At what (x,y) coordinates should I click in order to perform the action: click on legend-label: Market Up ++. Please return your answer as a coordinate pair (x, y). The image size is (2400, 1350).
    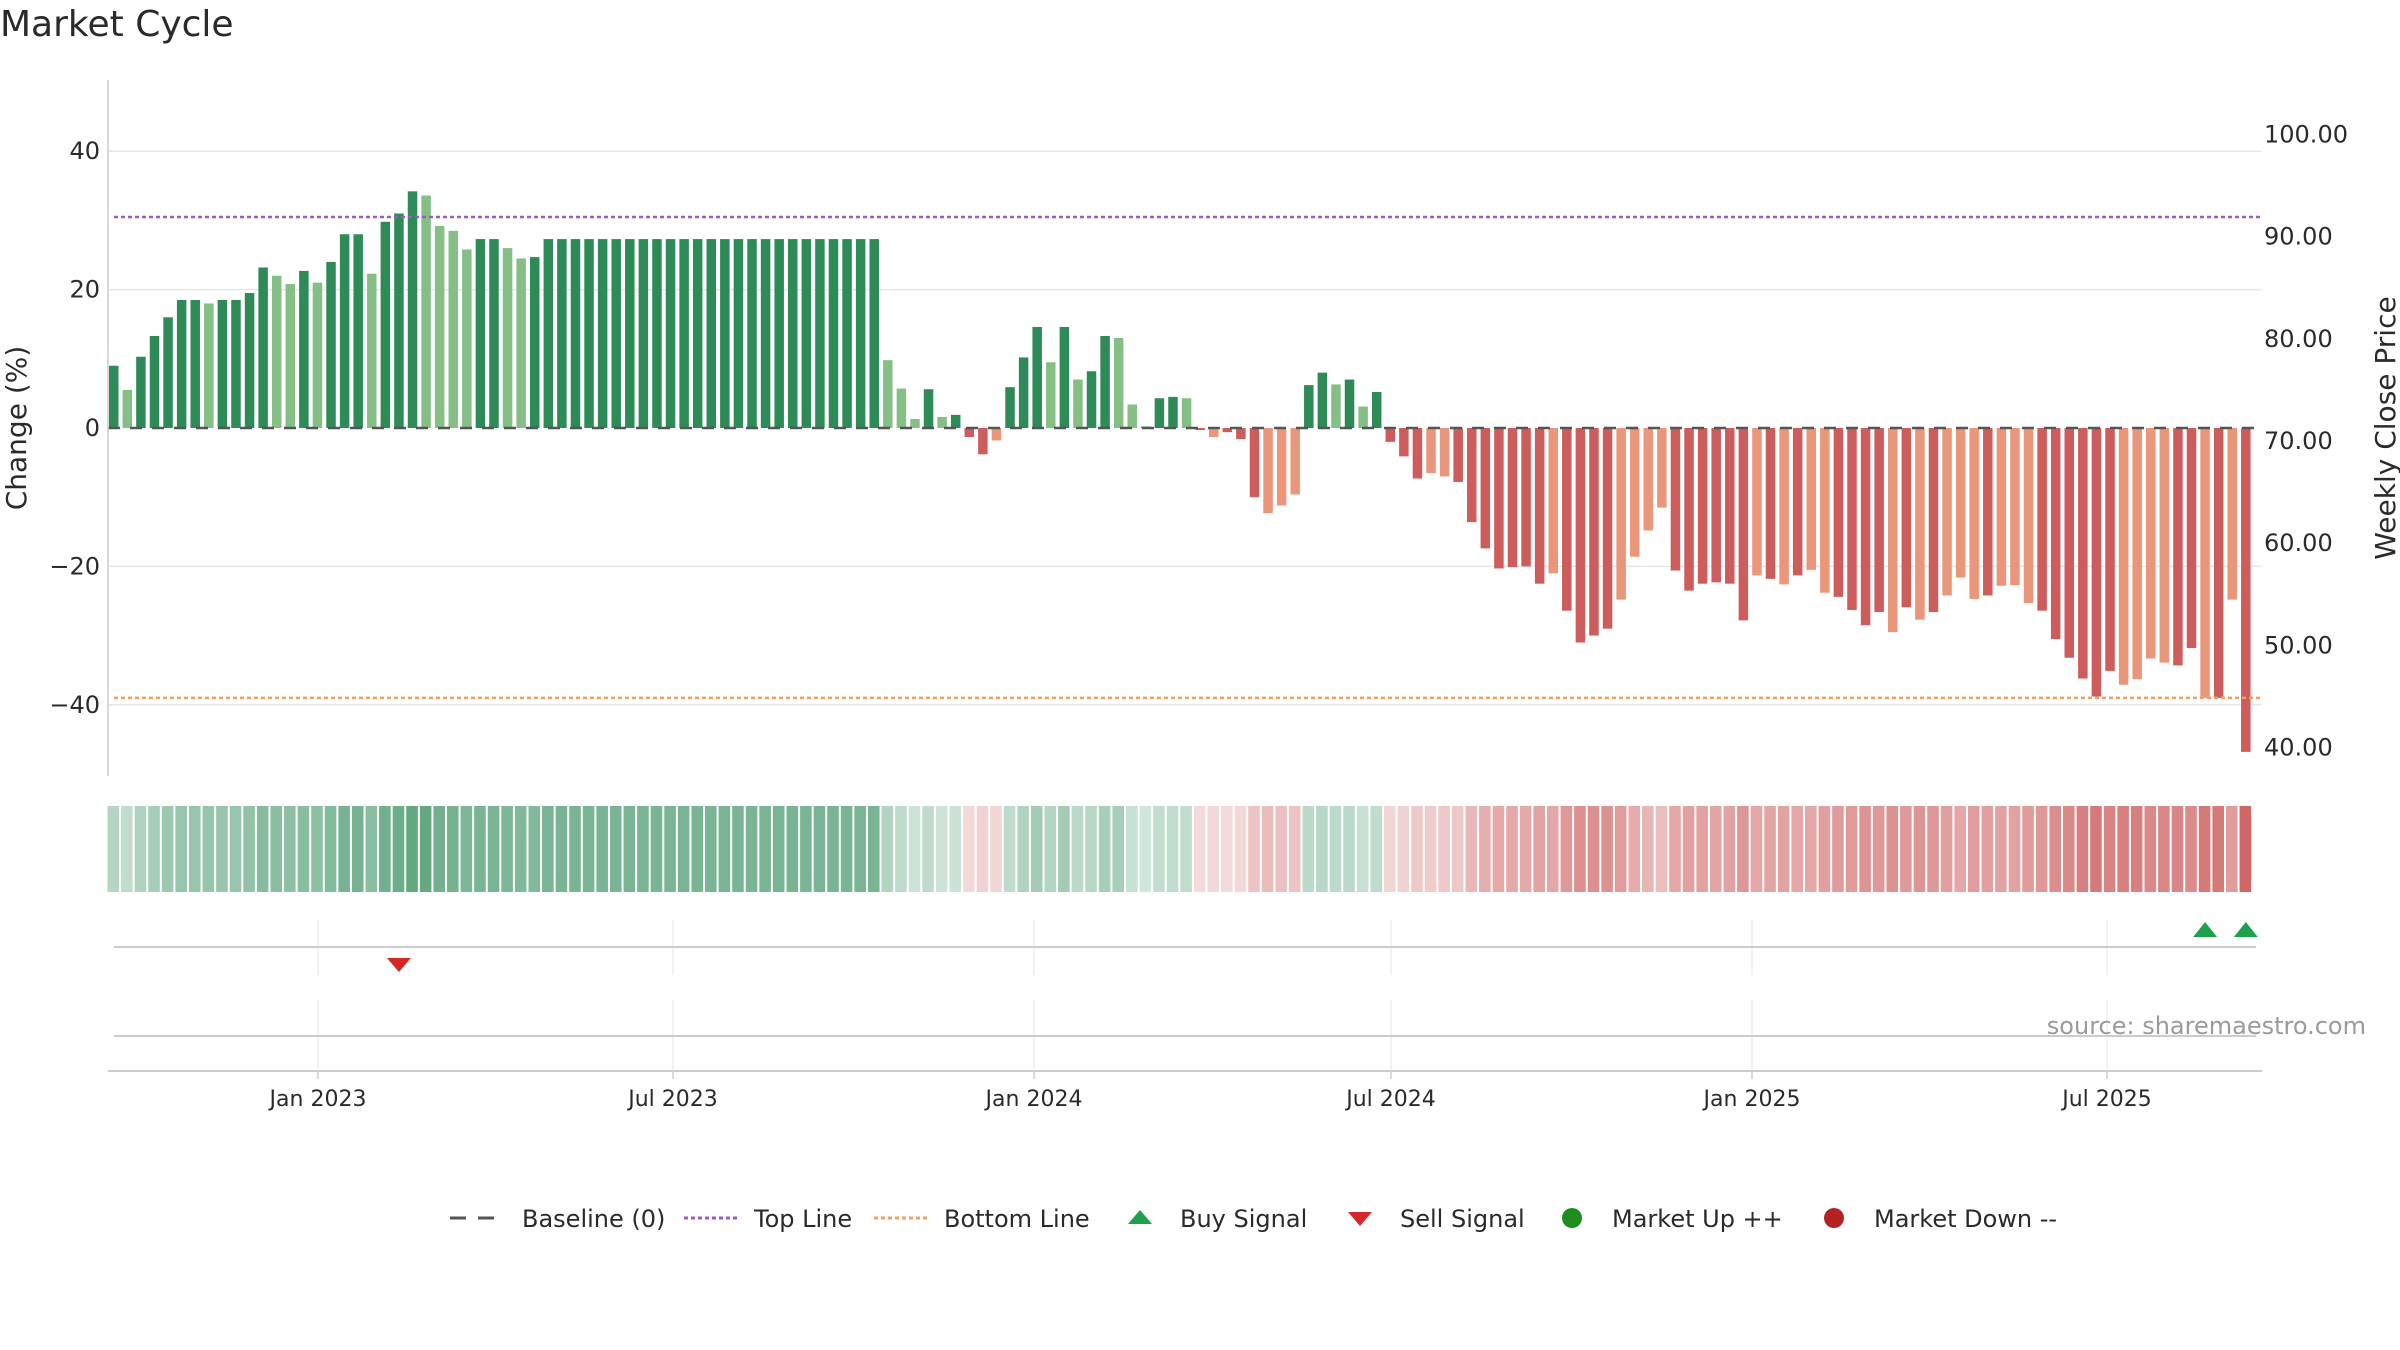
    Looking at the image, I should click on (1697, 1219).